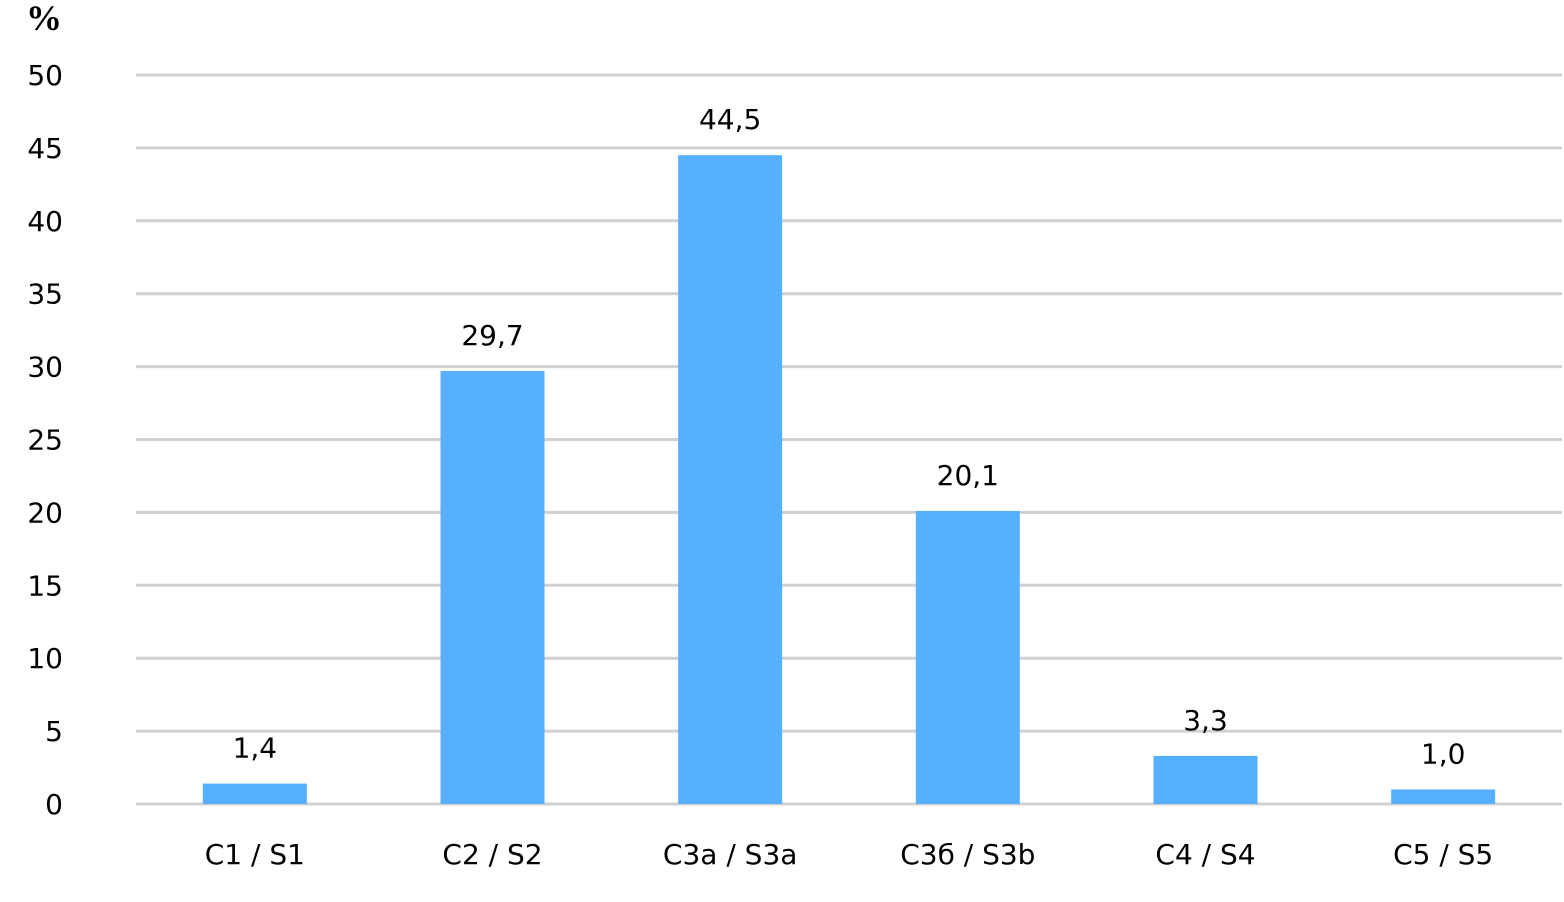 This screenshot has height=902, width=1564. I want to click on data-label-1: 1,4, so click(255, 748).